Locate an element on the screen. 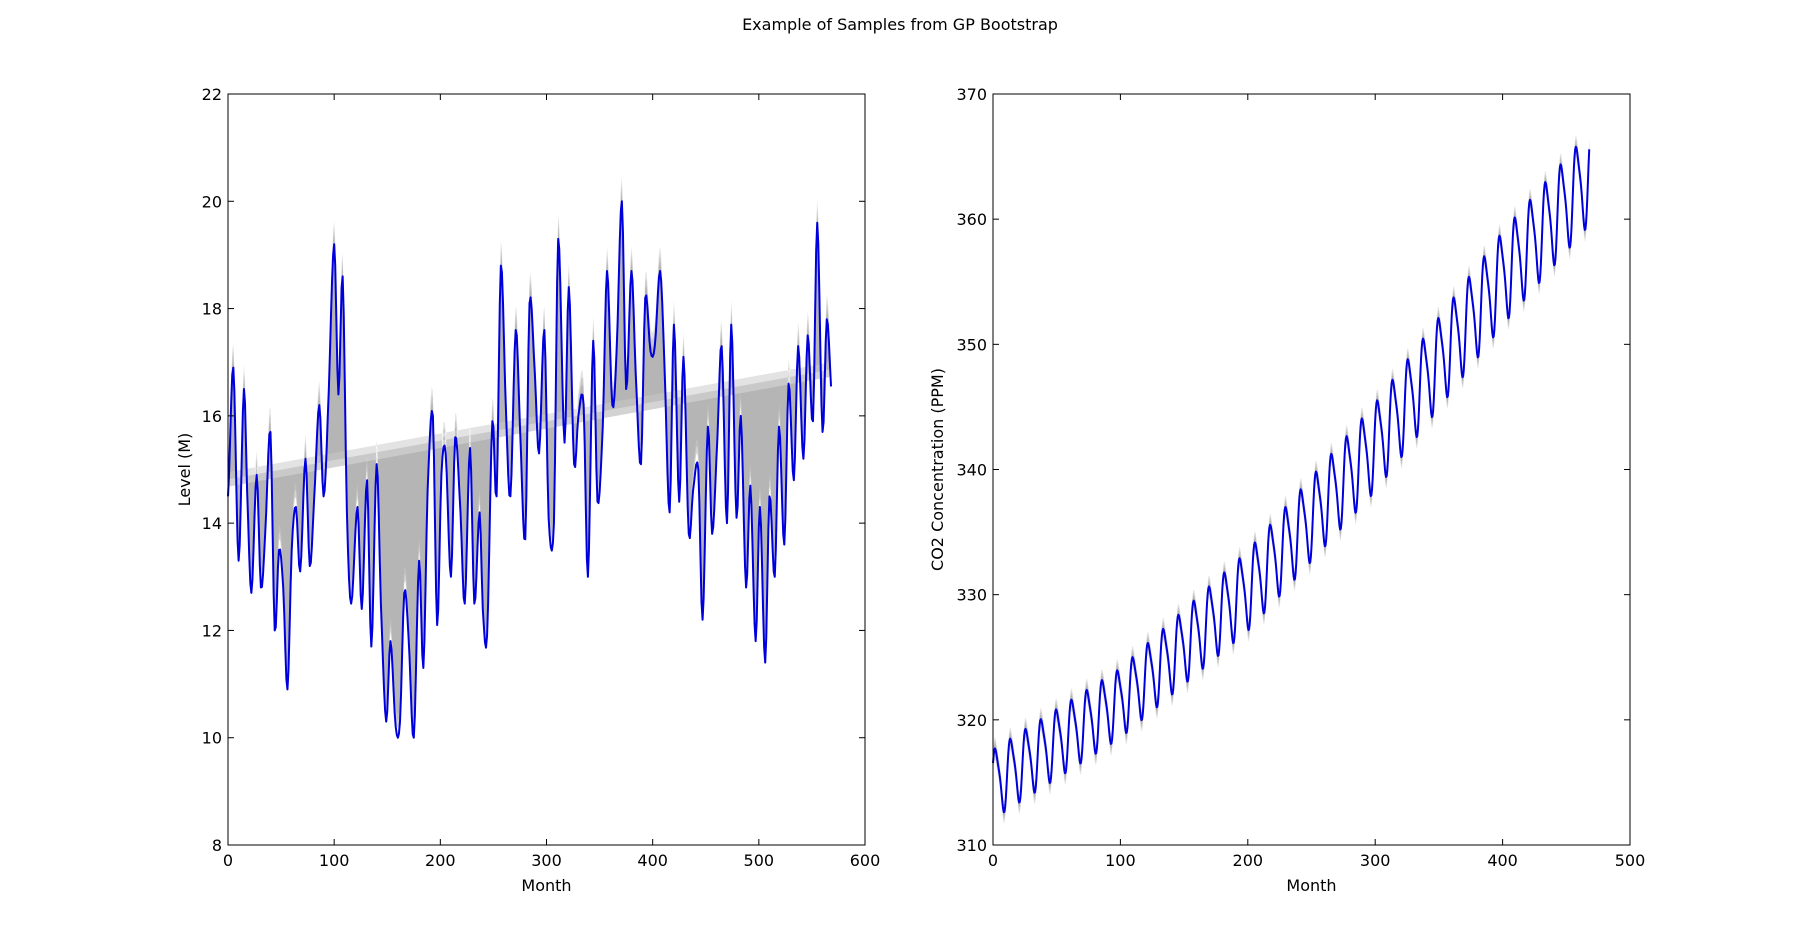  x-tick-label: 600 is located at coordinates (865, 860).